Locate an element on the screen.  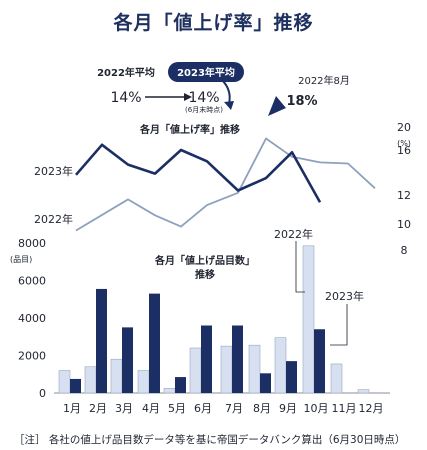
month-tick: 12月 is located at coordinates (371, 408).